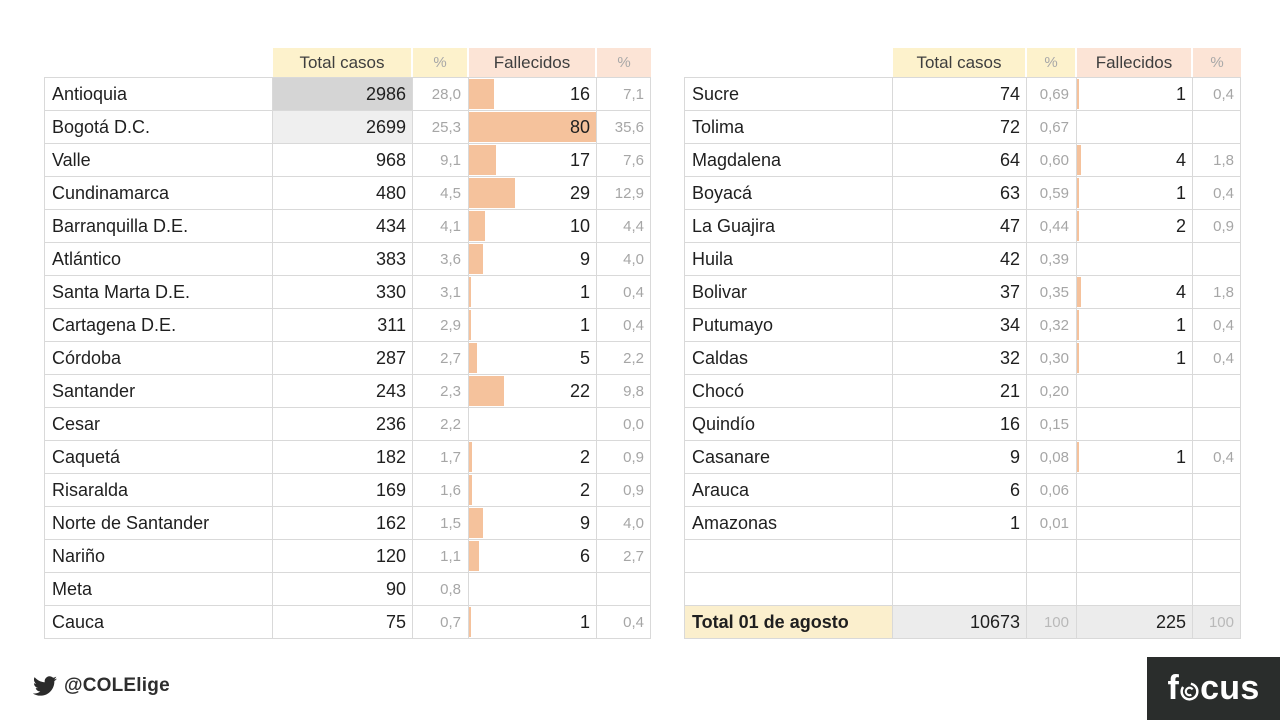  Describe the element at coordinates (343, 127) in the screenshot. I see `total-cases-cell: 2699` at that location.